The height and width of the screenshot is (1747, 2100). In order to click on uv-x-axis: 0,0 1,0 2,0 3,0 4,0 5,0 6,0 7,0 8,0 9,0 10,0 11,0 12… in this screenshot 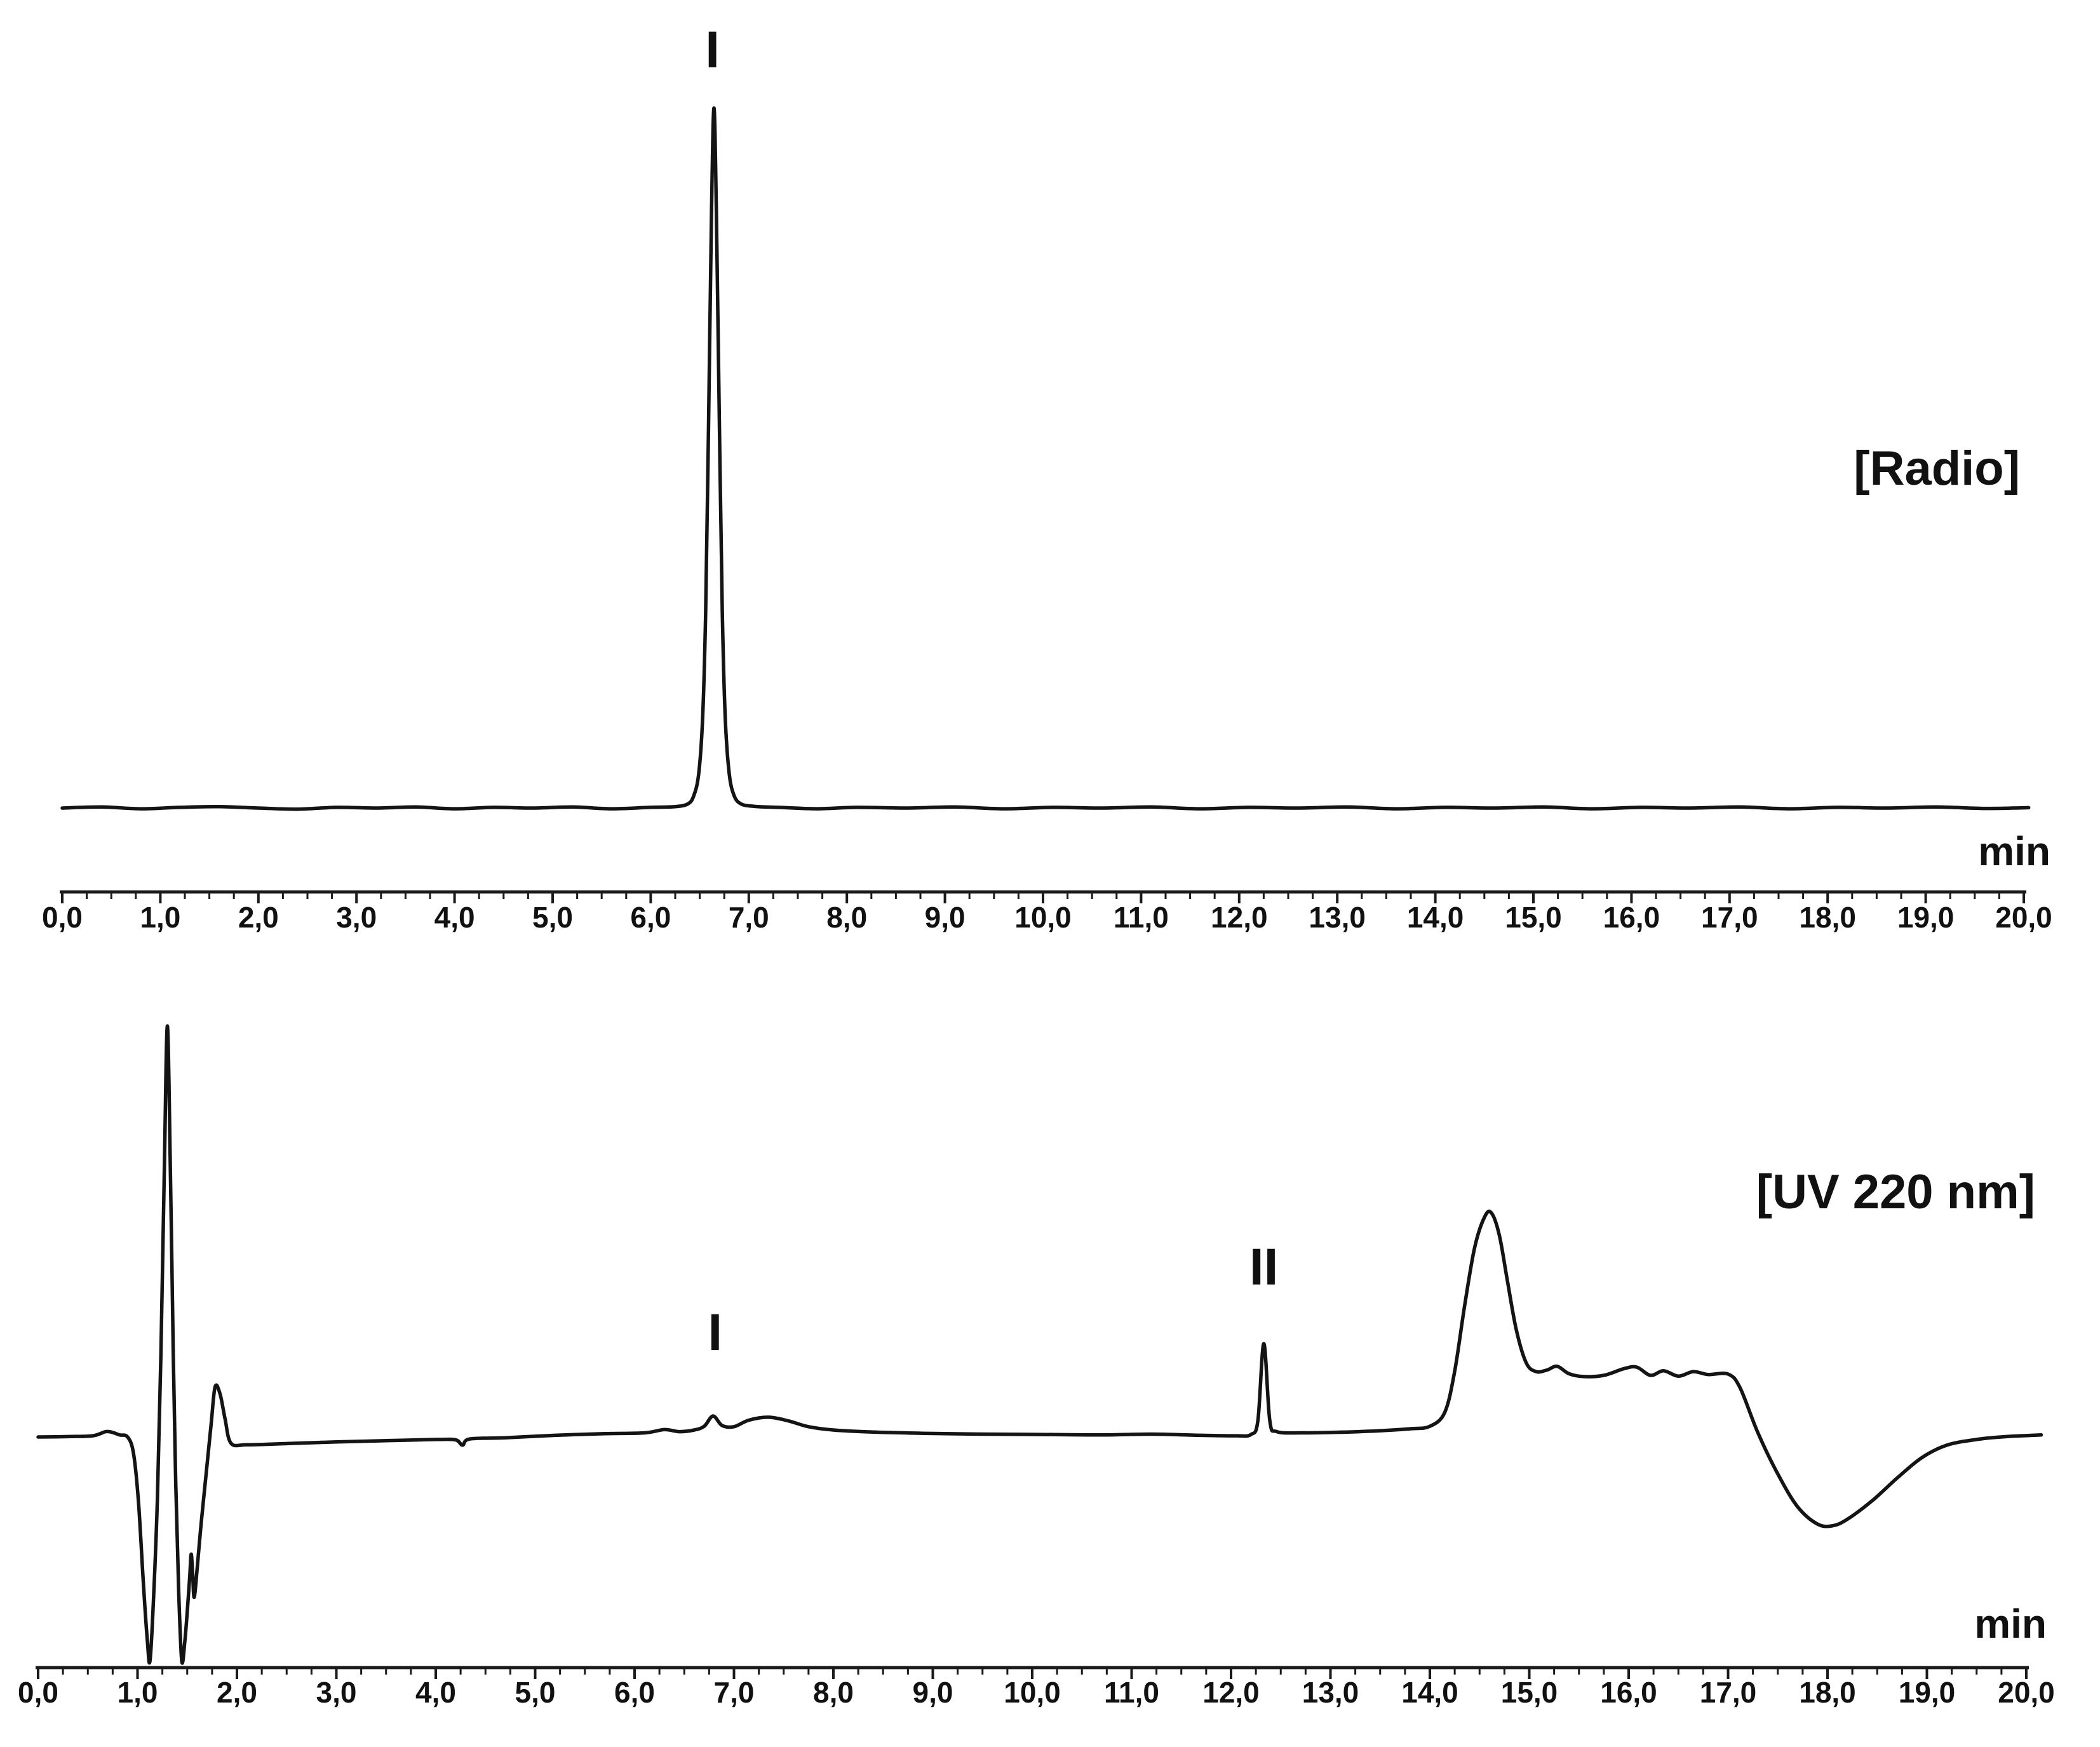, I will do `click(1036, 1687)`.